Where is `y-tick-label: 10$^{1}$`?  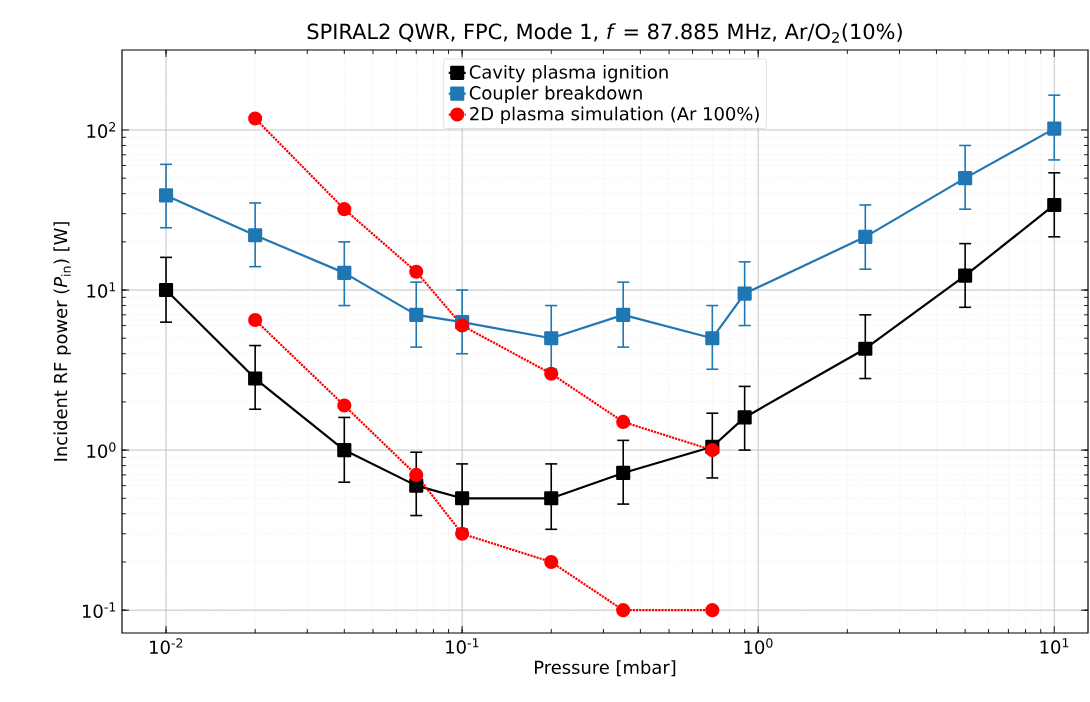
y-tick-label: 10$^{1}$ is located at coordinates (101, 290).